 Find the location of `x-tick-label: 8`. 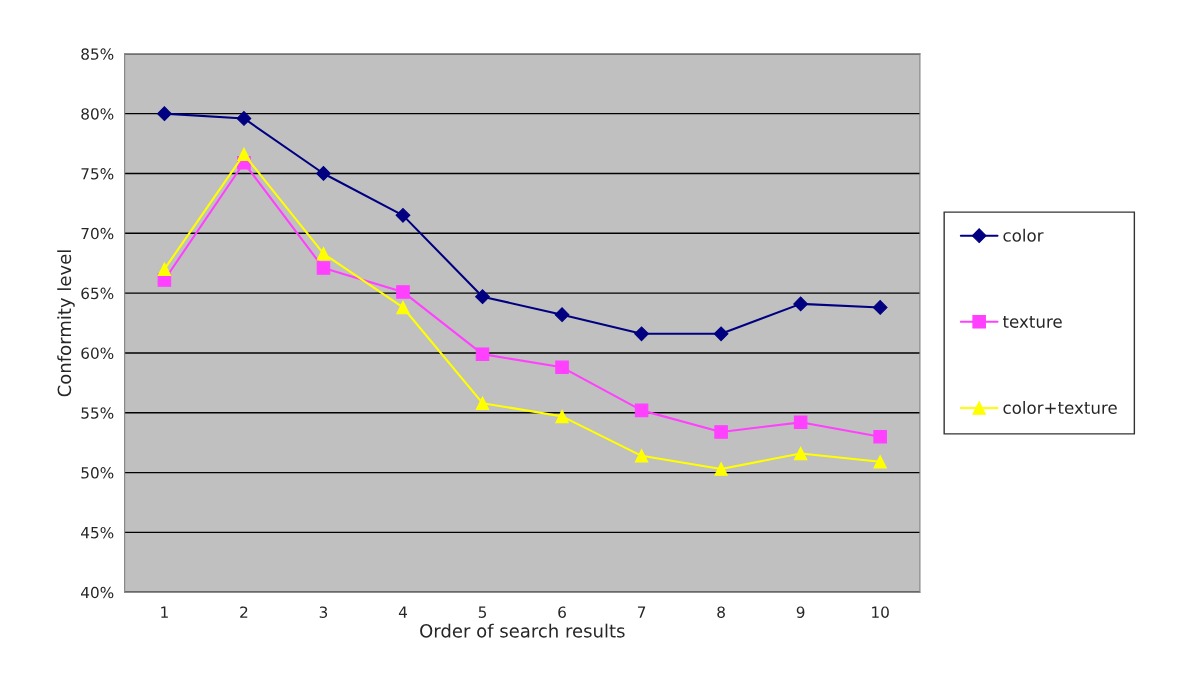

x-tick-label: 8 is located at coordinates (721, 612).